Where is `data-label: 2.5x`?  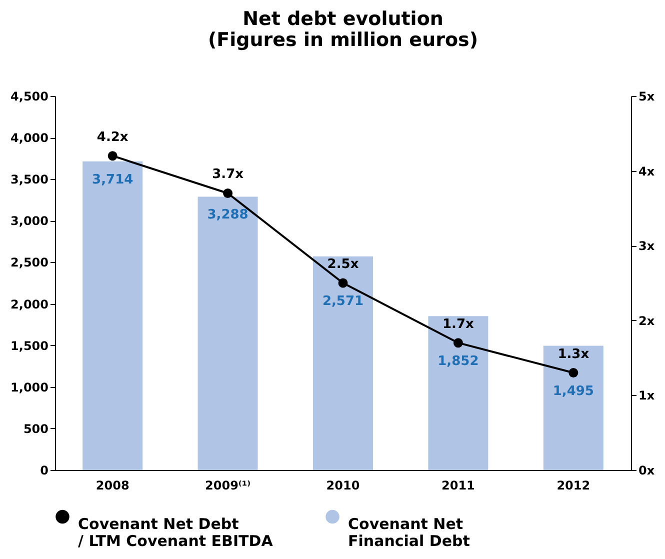
data-label: 2.5x is located at coordinates (343, 264).